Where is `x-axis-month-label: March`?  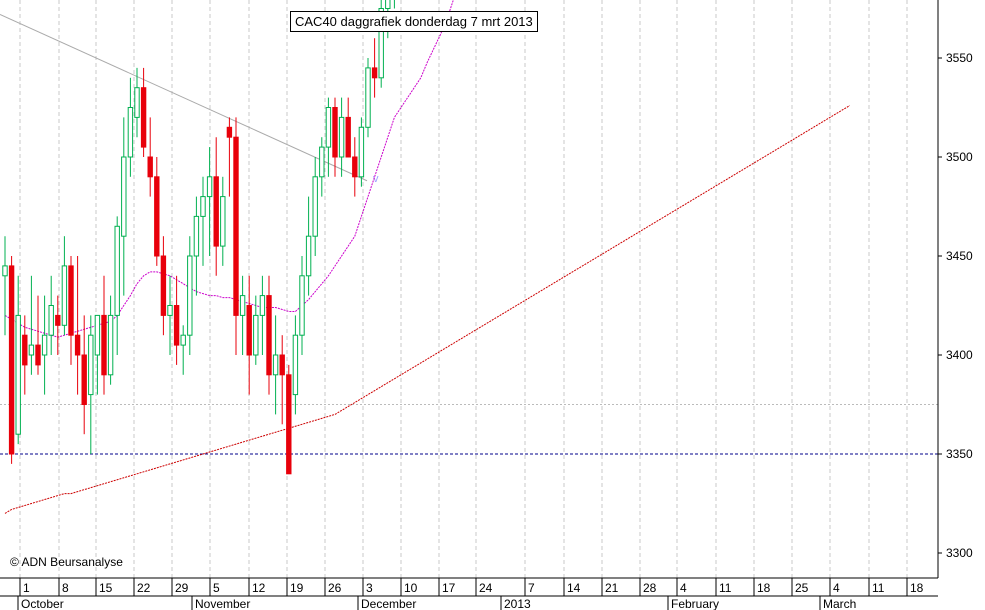 x-axis-month-label: March is located at coordinates (839, 603).